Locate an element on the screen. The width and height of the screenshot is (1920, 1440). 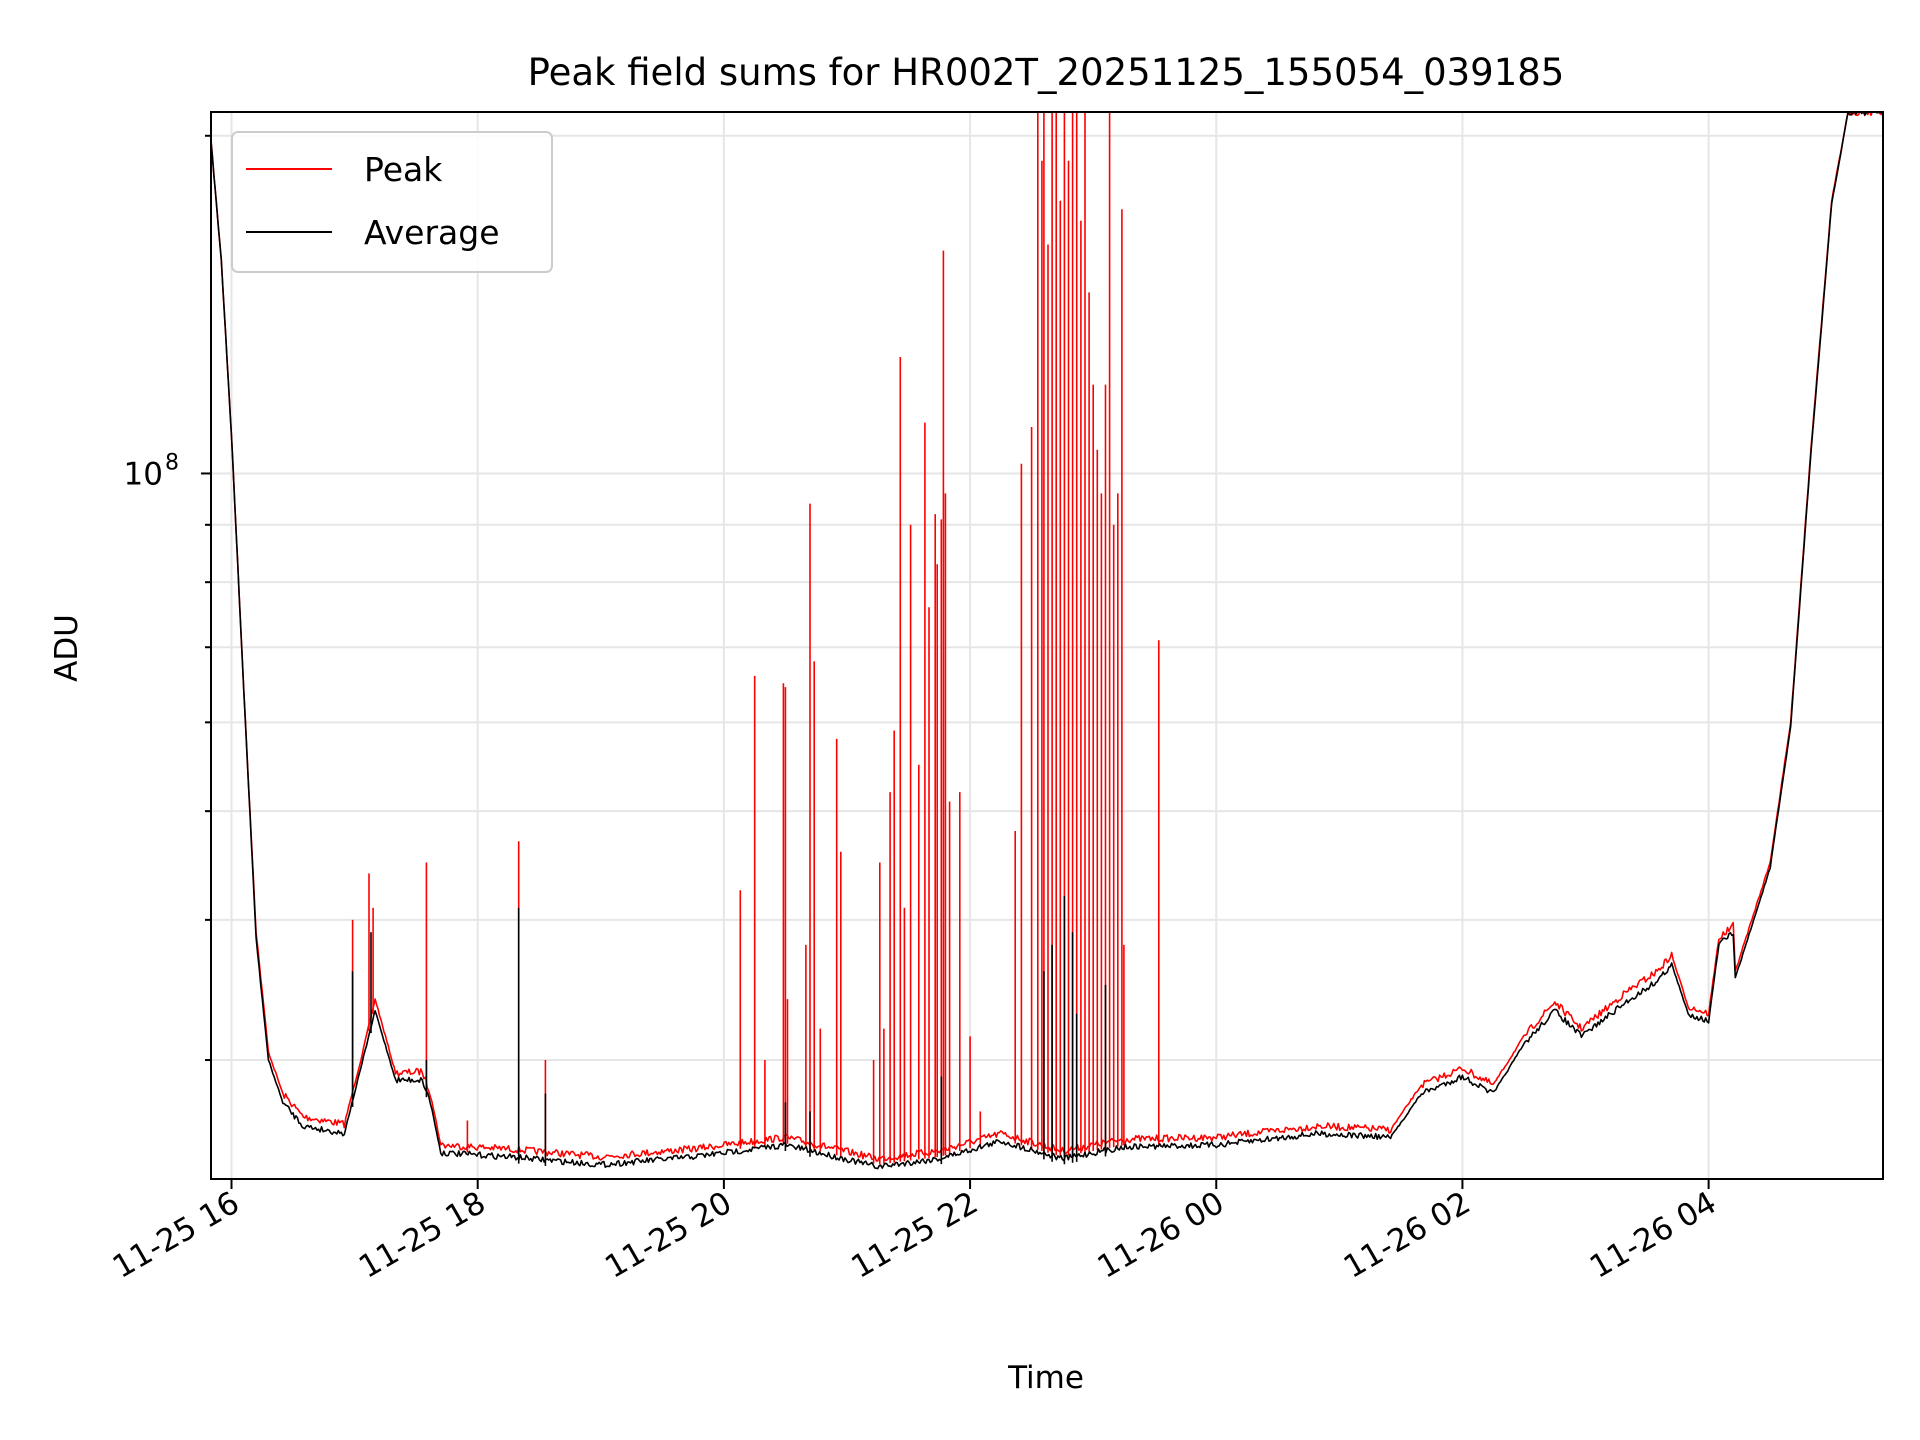
x-axis-label: Time is located at coordinates (1045, 1378).